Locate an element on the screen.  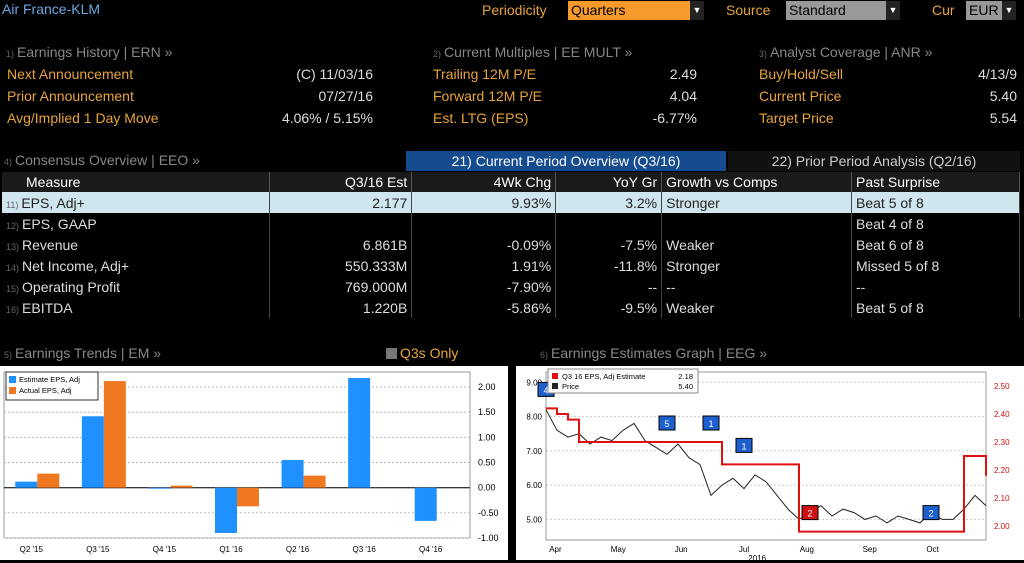
checkbox-icon is located at coordinates (391, 353).